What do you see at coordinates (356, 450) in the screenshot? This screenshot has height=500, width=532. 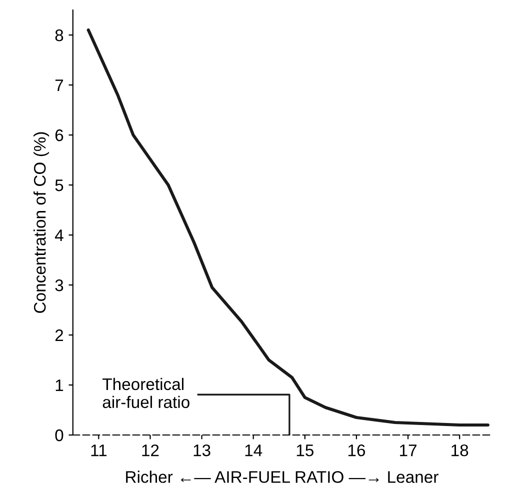 I see `x-tick-label: 16` at bounding box center [356, 450].